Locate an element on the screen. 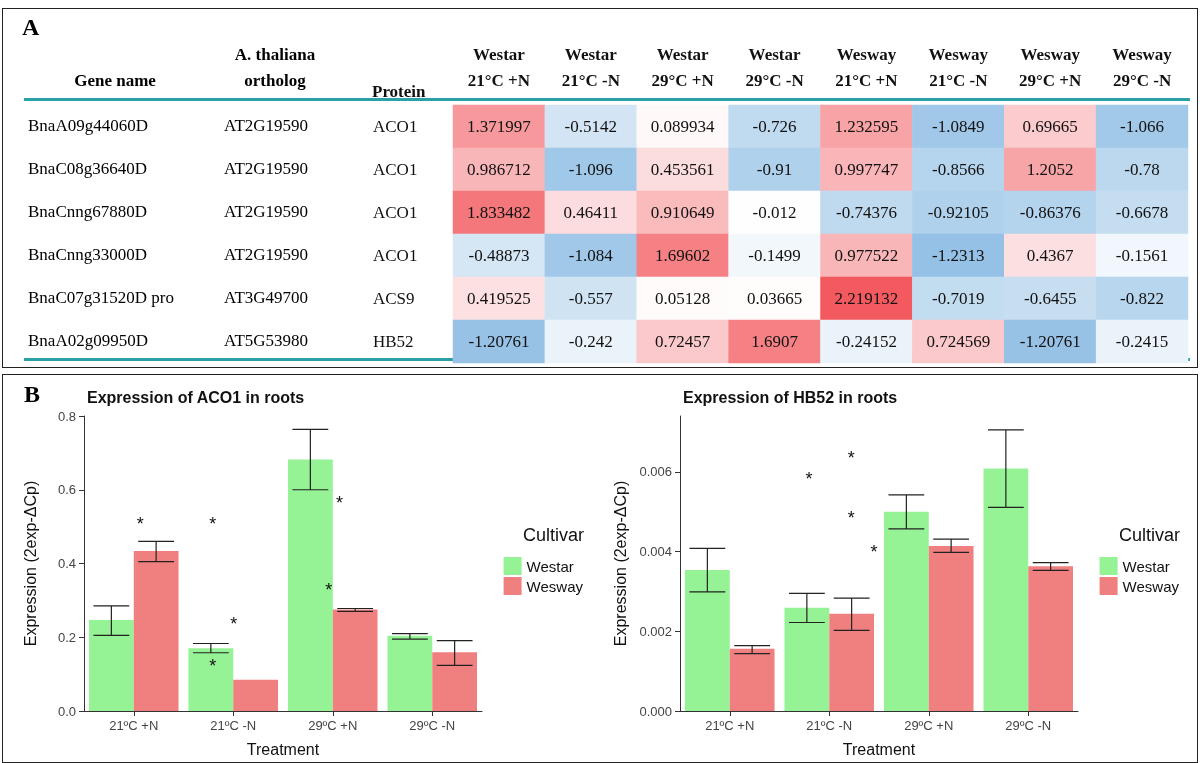  data-label: 0.72457 is located at coordinates (683, 341).